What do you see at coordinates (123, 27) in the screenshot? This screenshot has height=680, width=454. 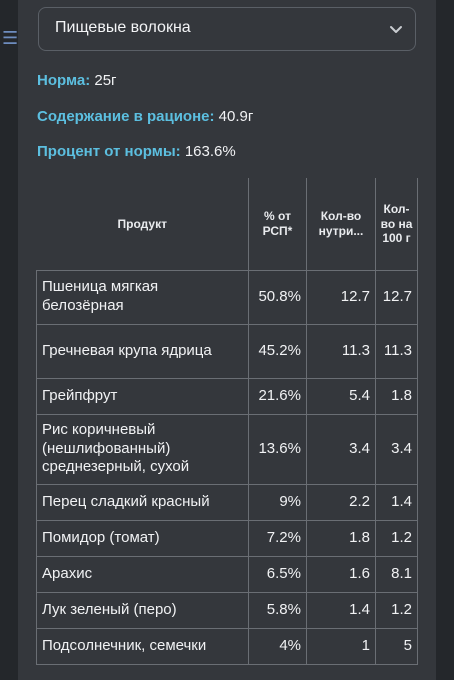 I see `nutrient-select-value: Пищевые волокна` at bounding box center [123, 27].